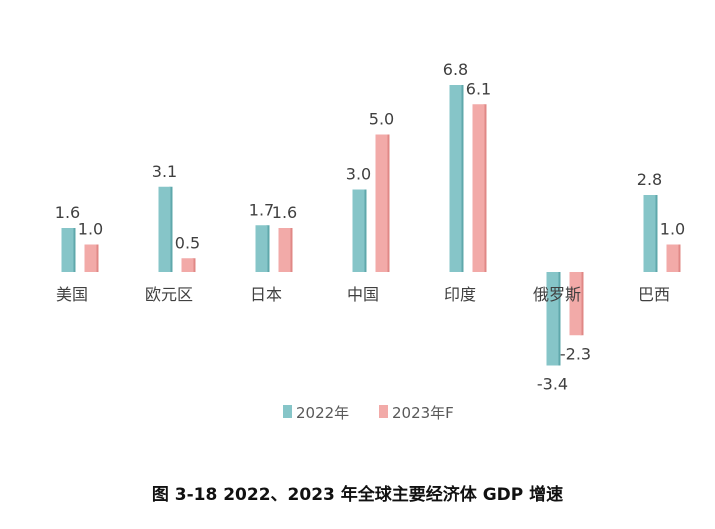 The image size is (715, 529). I want to click on category-label: 印度, so click(460, 294).